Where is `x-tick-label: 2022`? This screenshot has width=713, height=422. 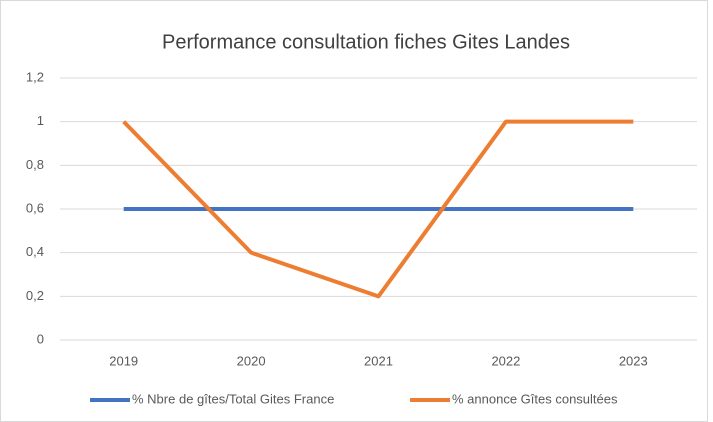 x-tick-label: 2022 is located at coordinates (505, 360).